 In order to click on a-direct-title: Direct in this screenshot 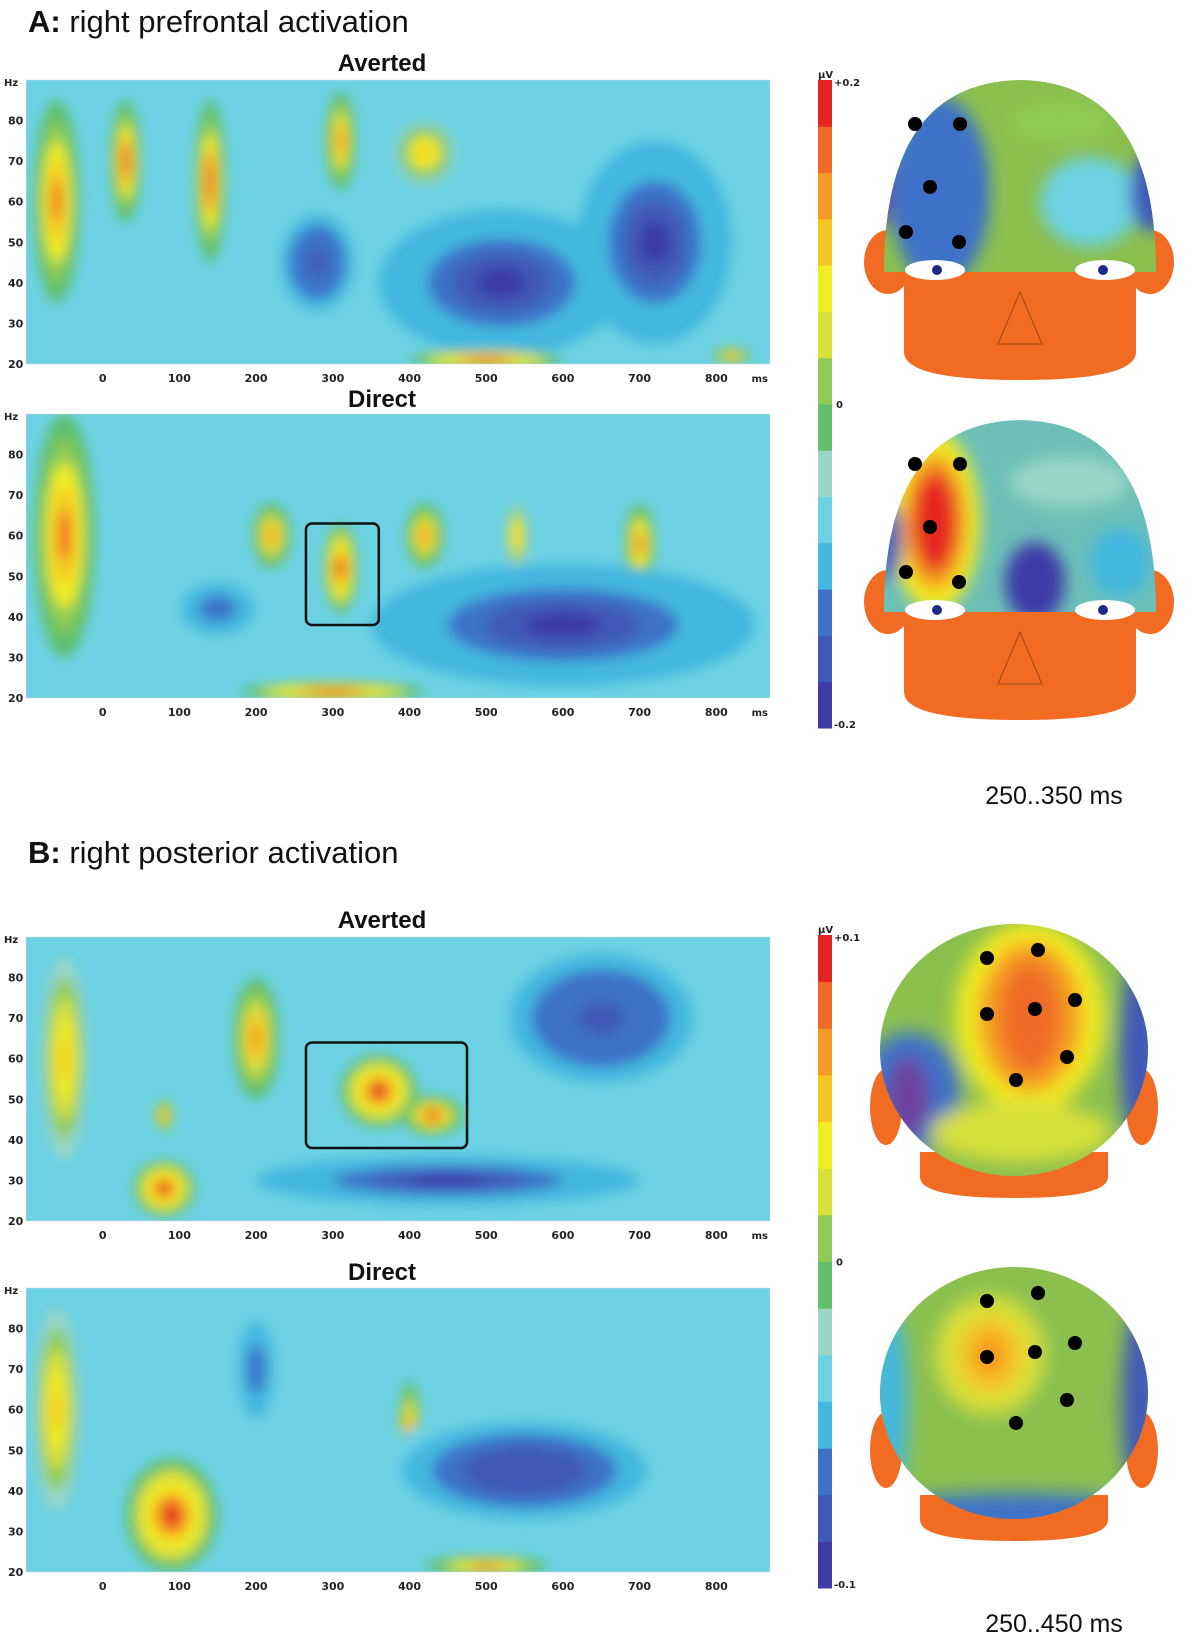, I will do `click(382, 399)`.